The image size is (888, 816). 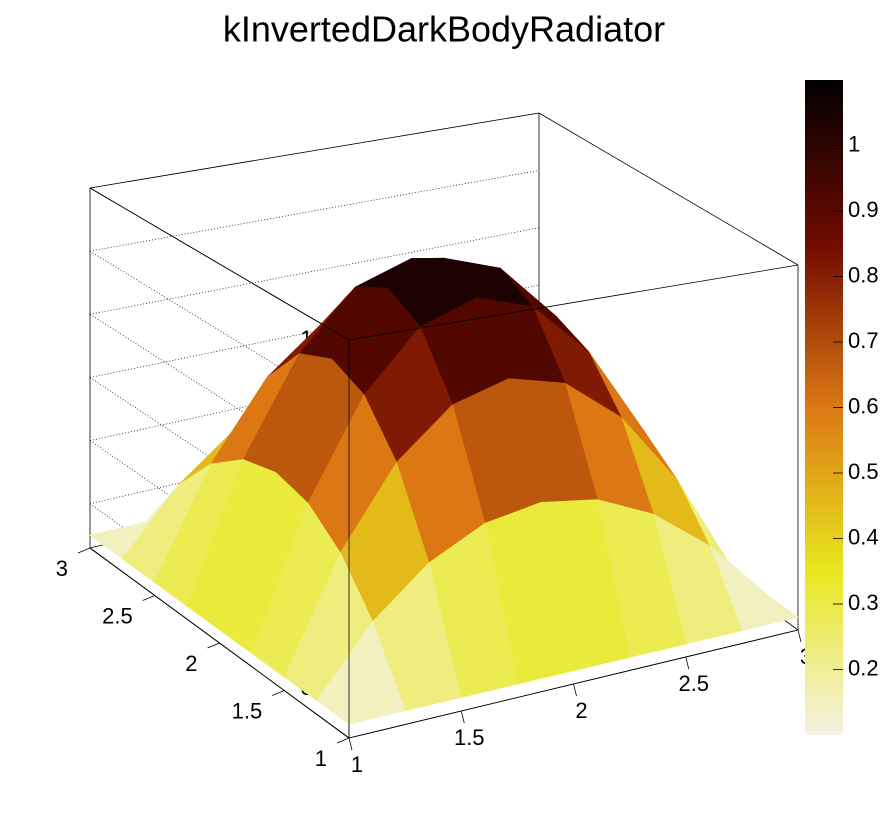 What do you see at coordinates (863, 602) in the screenshot?
I see `colorbar-tick-label: 0.3` at bounding box center [863, 602].